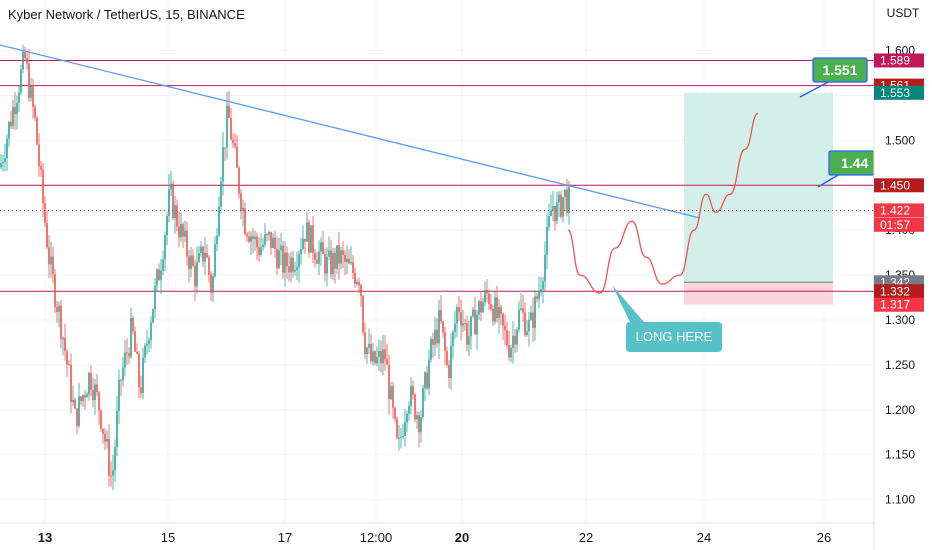 This screenshot has width=932, height=550. Describe the element at coordinates (758, 187) in the screenshot. I see `profit-zone` at that location.